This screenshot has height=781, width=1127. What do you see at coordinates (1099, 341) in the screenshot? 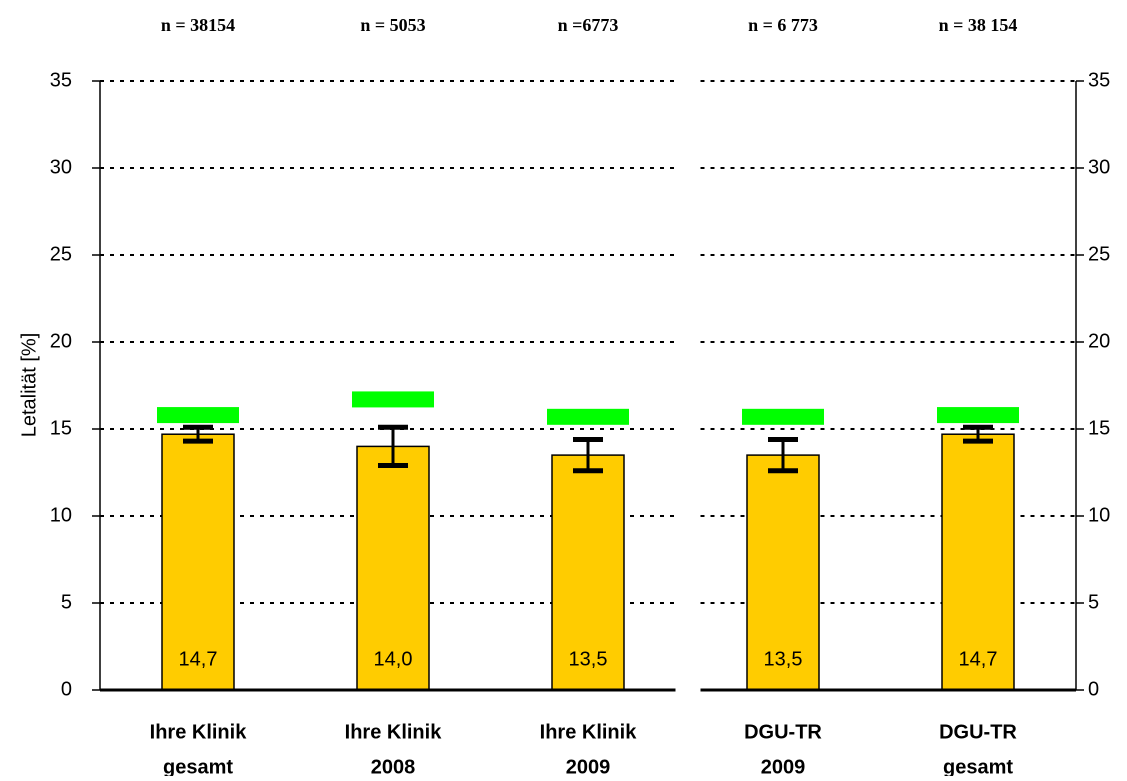
I see `y2-tick-label: 20` at bounding box center [1099, 341].